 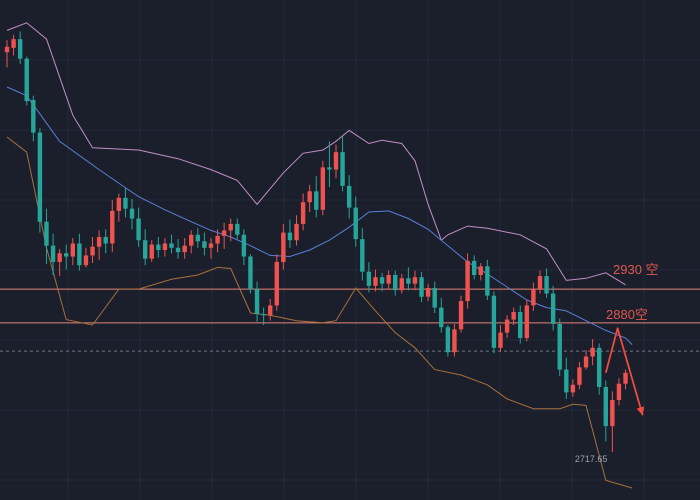 What do you see at coordinates (640, 411) in the screenshot?
I see `arrow-head` at bounding box center [640, 411].